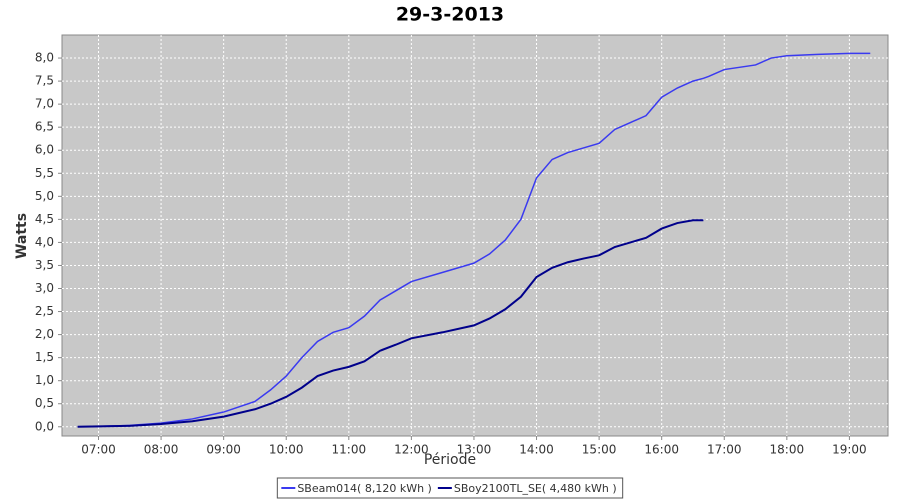  Describe the element at coordinates (223, 450) in the screenshot. I see `x-tick-label: 09:00` at that location.